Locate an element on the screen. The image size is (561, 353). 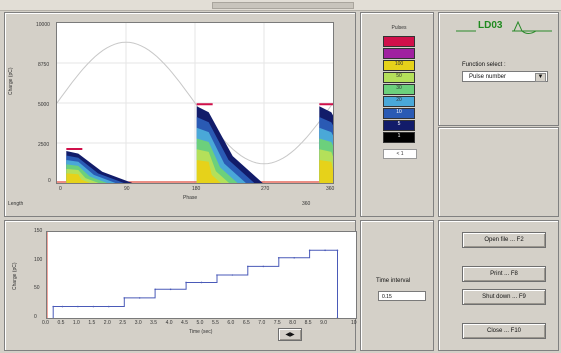
bottom-xtick: 1.0 is located at coordinates (76, 323).